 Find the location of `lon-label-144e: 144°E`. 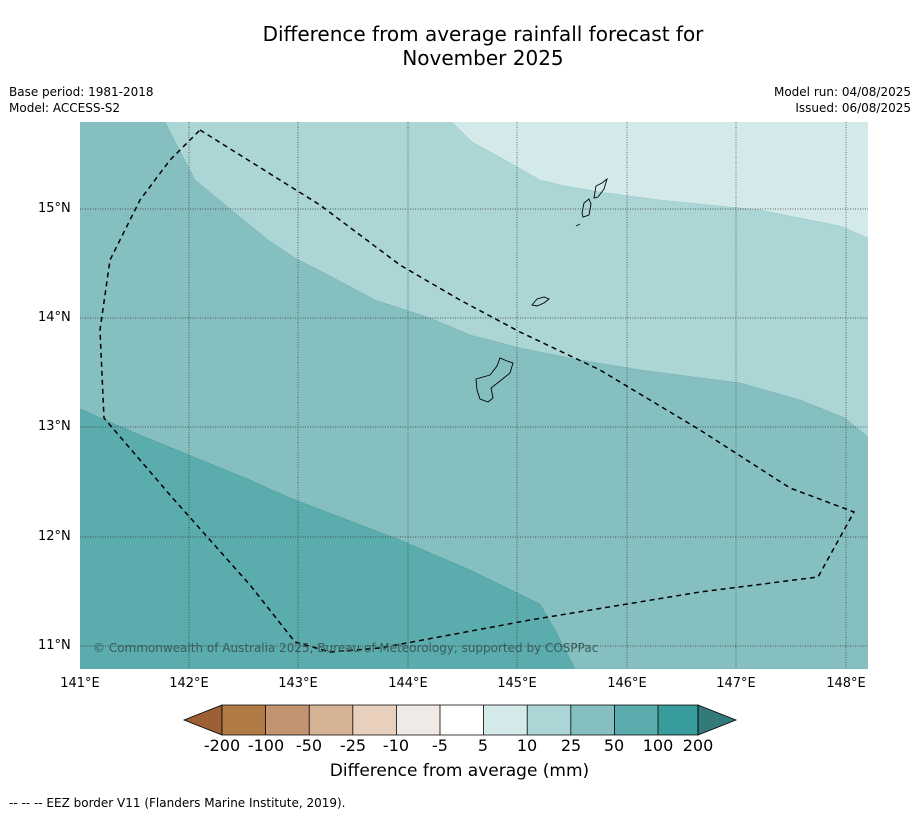

lon-label-144e: 144°E is located at coordinates (408, 683).